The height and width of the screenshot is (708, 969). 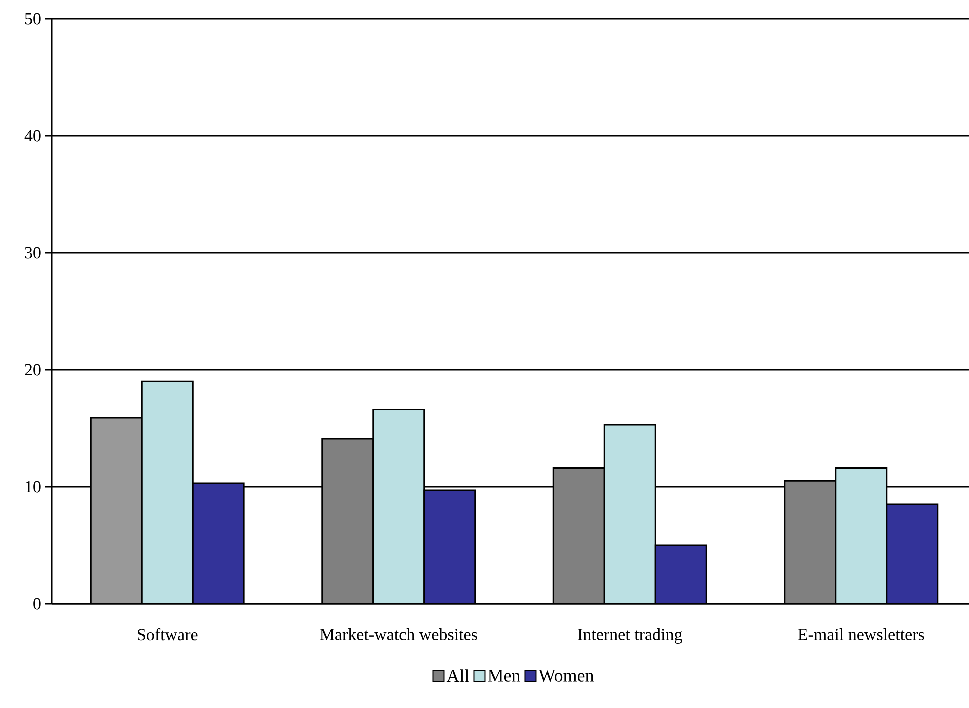 What do you see at coordinates (504, 676) in the screenshot?
I see `legend-label: Men` at bounding box center [504, 676].